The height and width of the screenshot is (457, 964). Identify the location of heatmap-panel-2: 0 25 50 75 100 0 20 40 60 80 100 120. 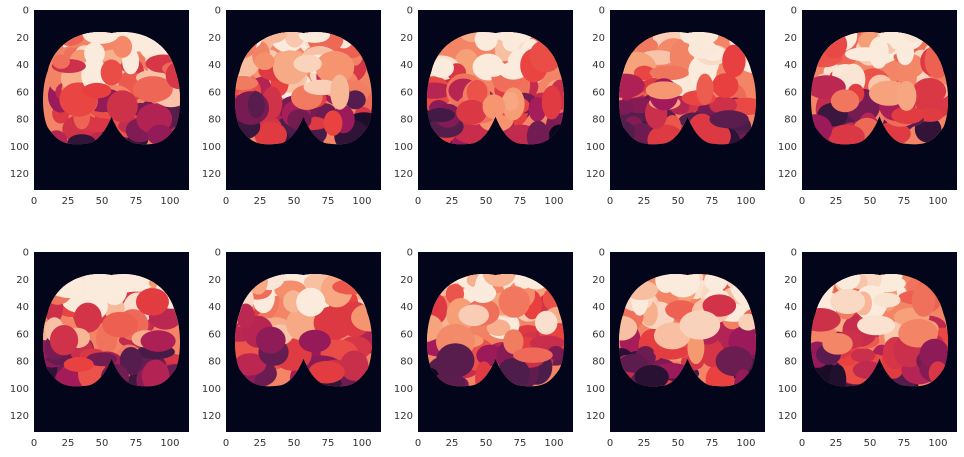
(291, 106).